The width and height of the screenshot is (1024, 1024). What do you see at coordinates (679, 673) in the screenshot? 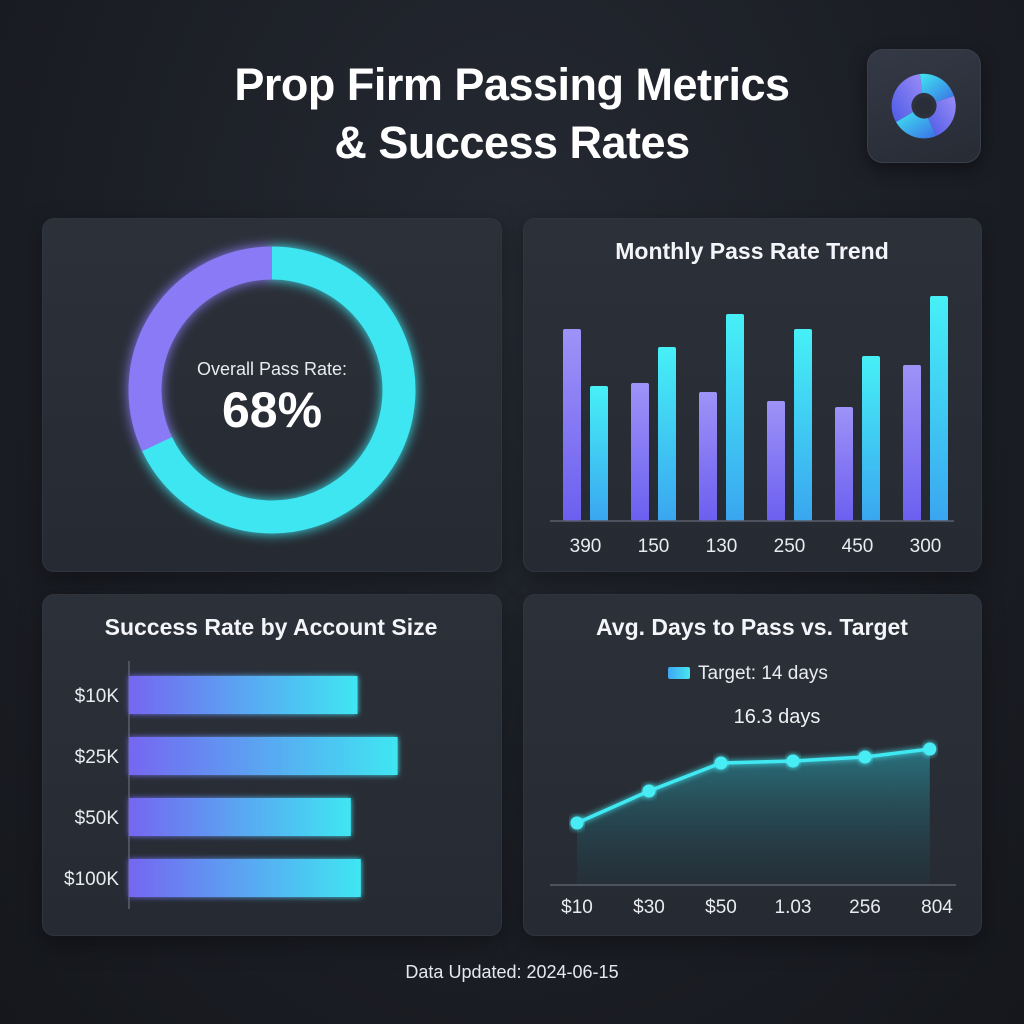
I see `legend-swatch` at bounding box center [679, 673].